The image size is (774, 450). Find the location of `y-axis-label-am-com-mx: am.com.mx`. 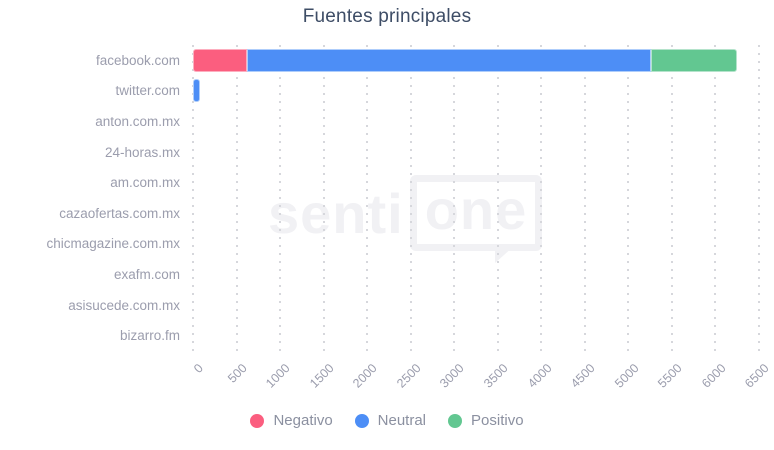

y-axis-label-am-com-mx: am.com.mx is located at coordinates (145, 183).